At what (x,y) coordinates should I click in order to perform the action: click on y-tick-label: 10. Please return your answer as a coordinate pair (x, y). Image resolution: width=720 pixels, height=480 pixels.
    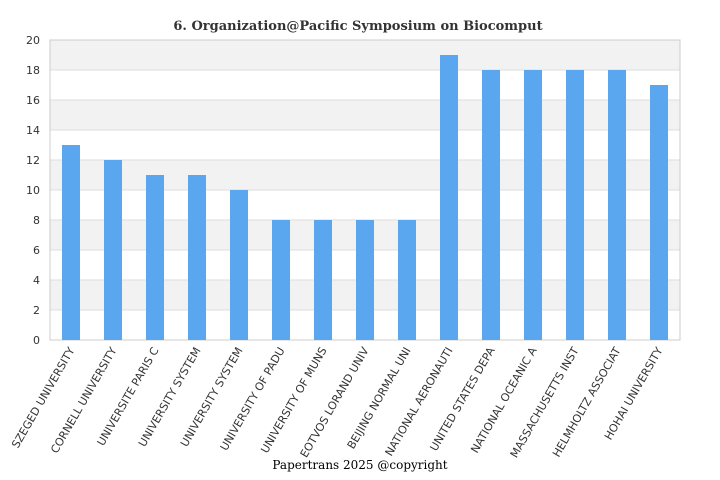
    Looking at the image, I should click on (33, 190).